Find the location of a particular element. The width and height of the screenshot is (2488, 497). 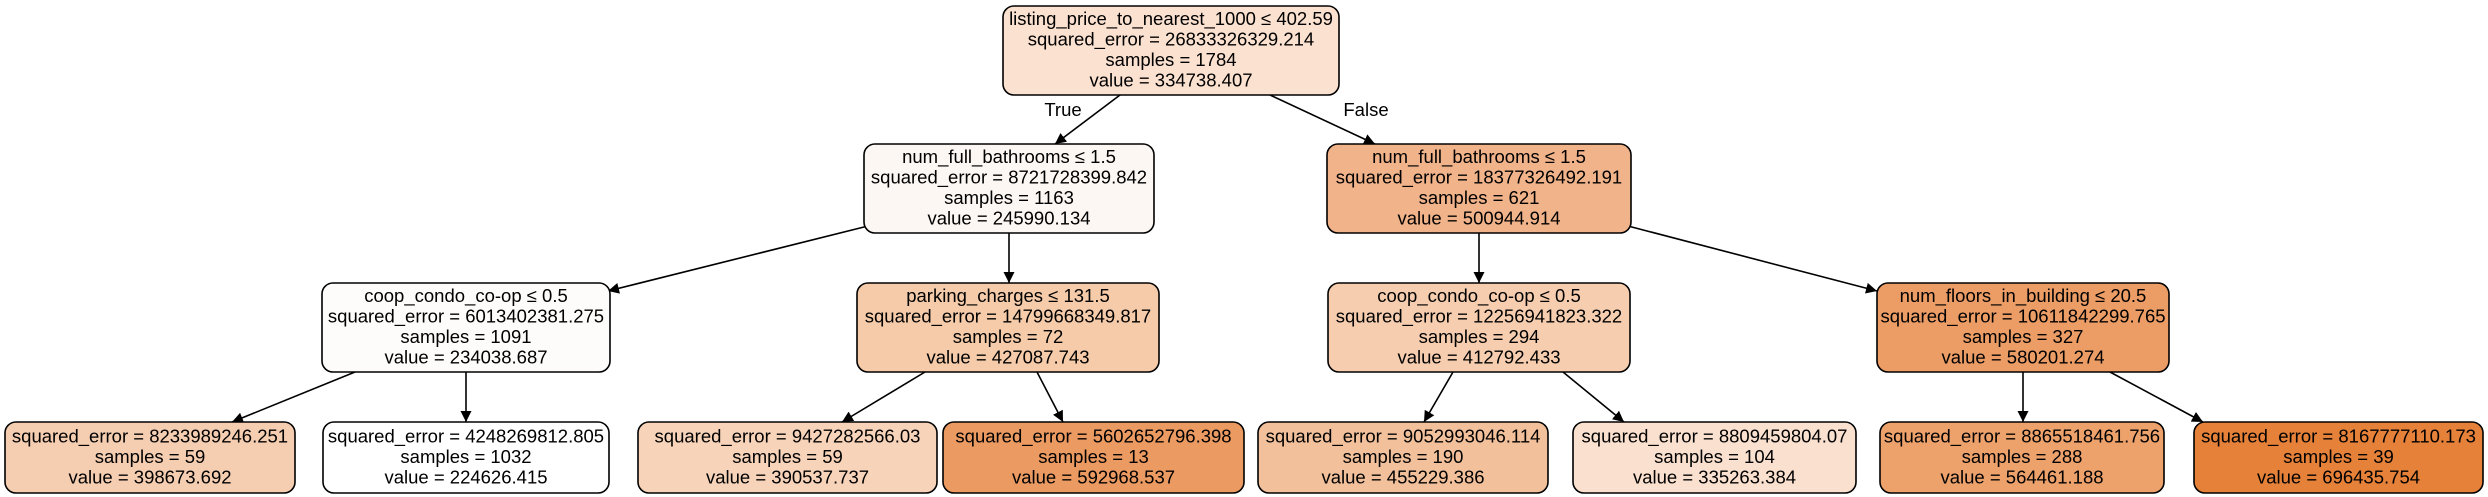

node-value: value = 398673.692 is located at coordinates (149, 476).